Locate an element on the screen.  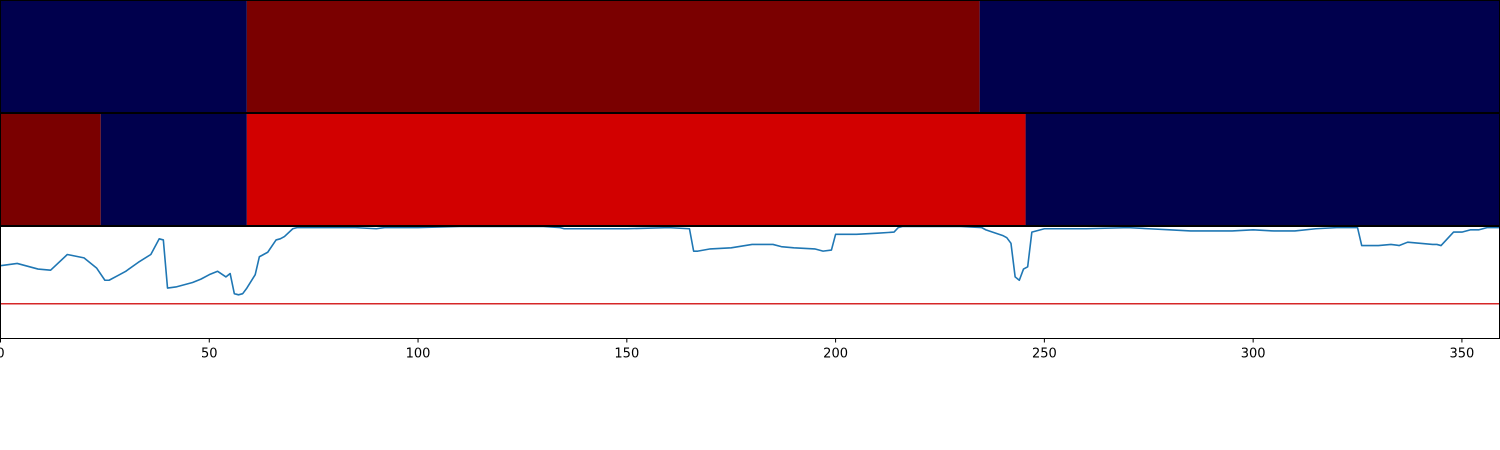
x-tick-label-100: 100 is located at coordinates (418, 354).